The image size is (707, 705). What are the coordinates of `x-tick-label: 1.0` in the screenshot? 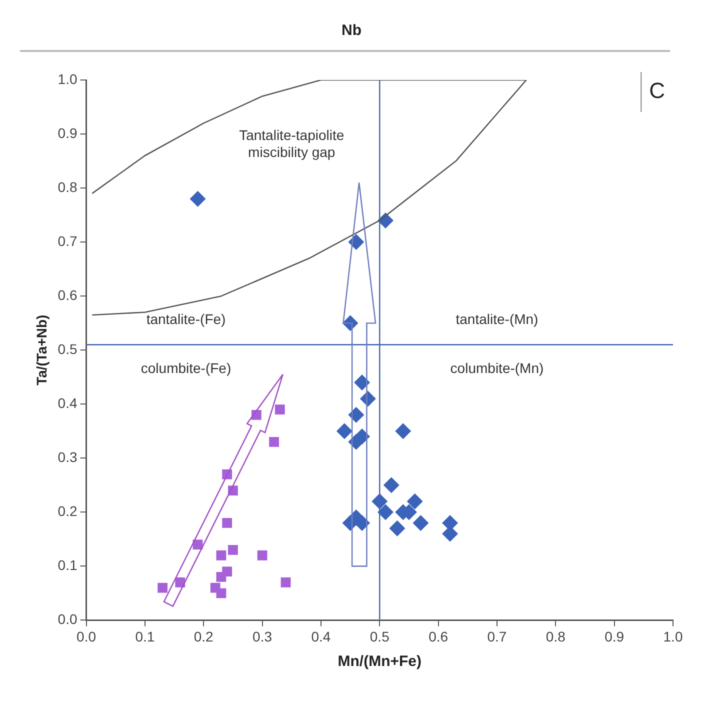 It's located at (673, 636).